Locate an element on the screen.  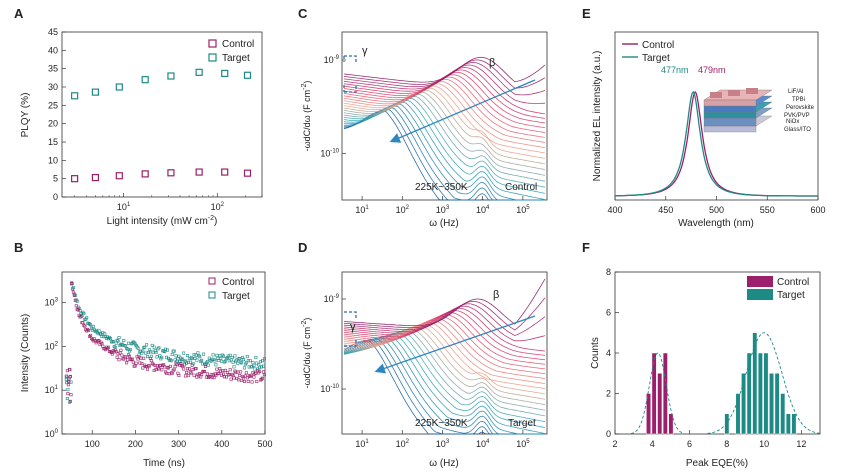
panel-b-frame is located at coordinates (163, 353).